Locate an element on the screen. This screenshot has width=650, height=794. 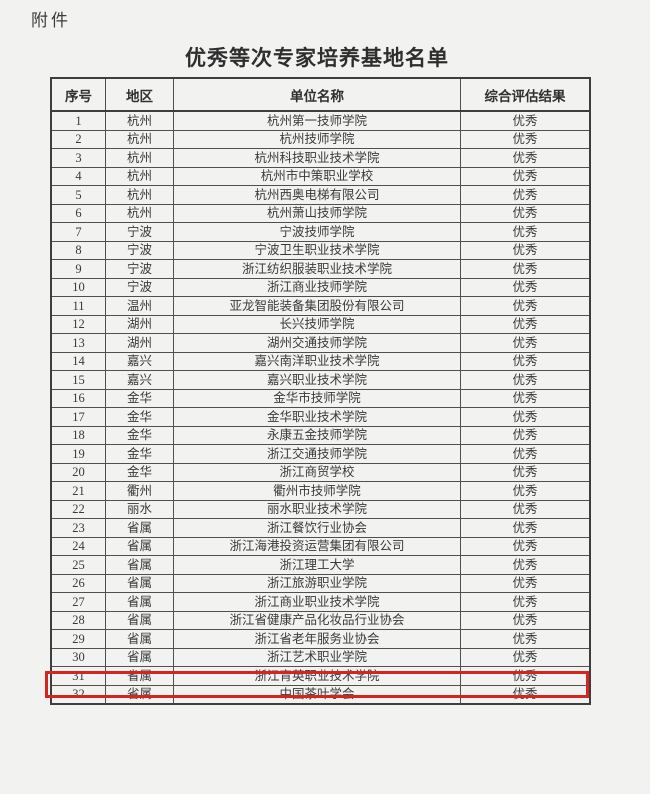
row-number-cell: 13 is located at coordinates (78, 343).